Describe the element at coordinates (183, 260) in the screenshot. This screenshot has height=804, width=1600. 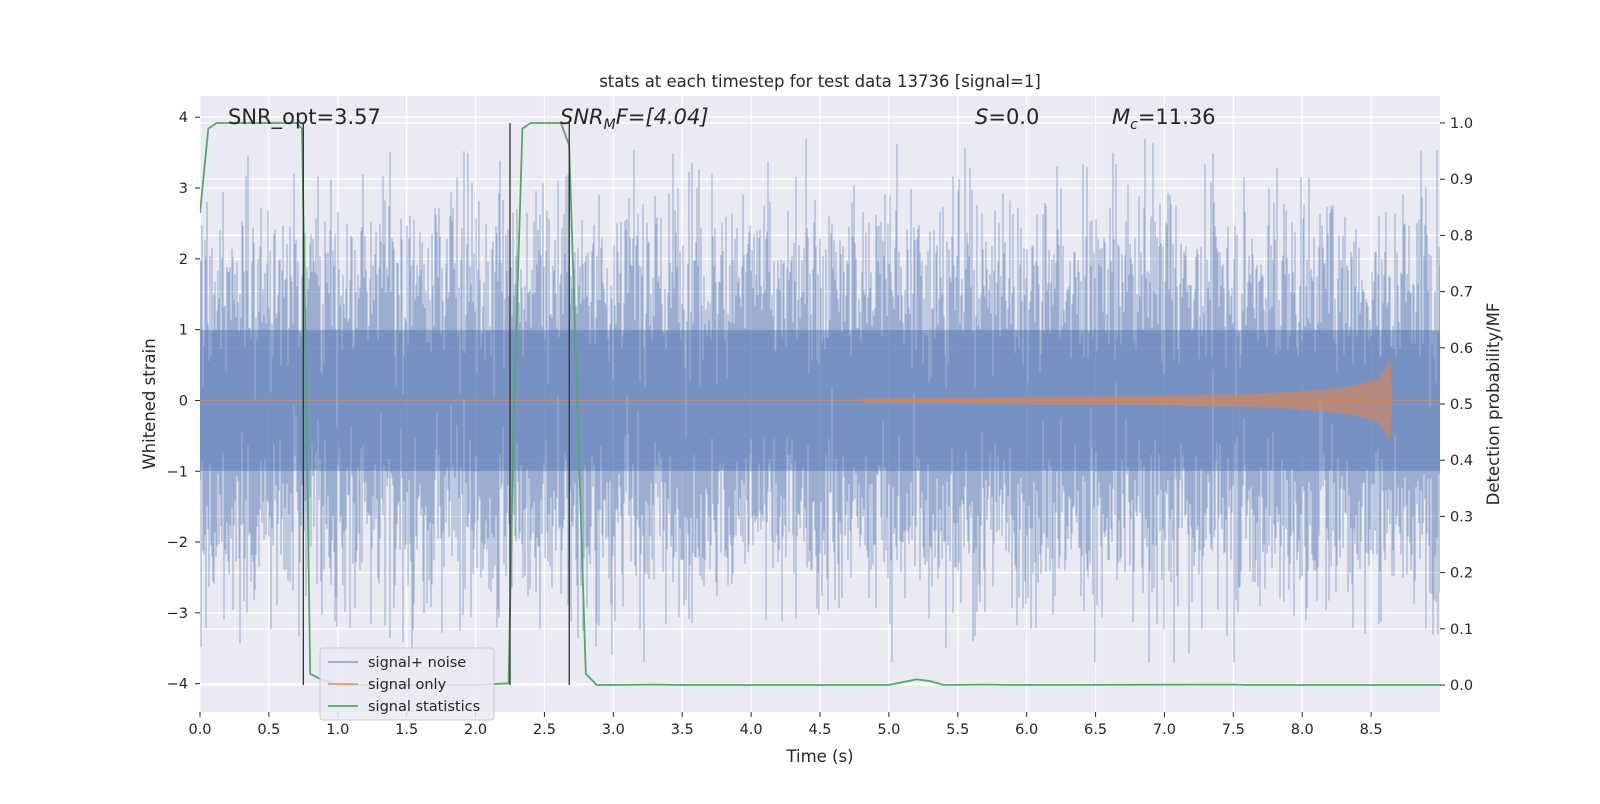
I see `y-tick-label: 2` at that location.